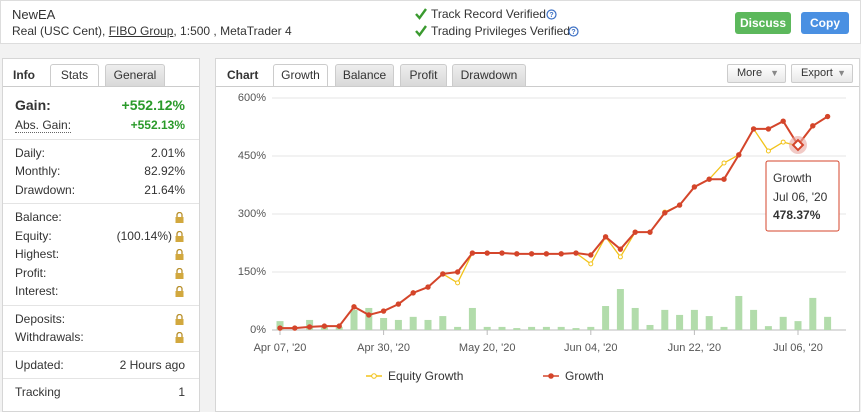  I want to click on stats-row: Abs. Gain: +552.13%, so click(101, 125).